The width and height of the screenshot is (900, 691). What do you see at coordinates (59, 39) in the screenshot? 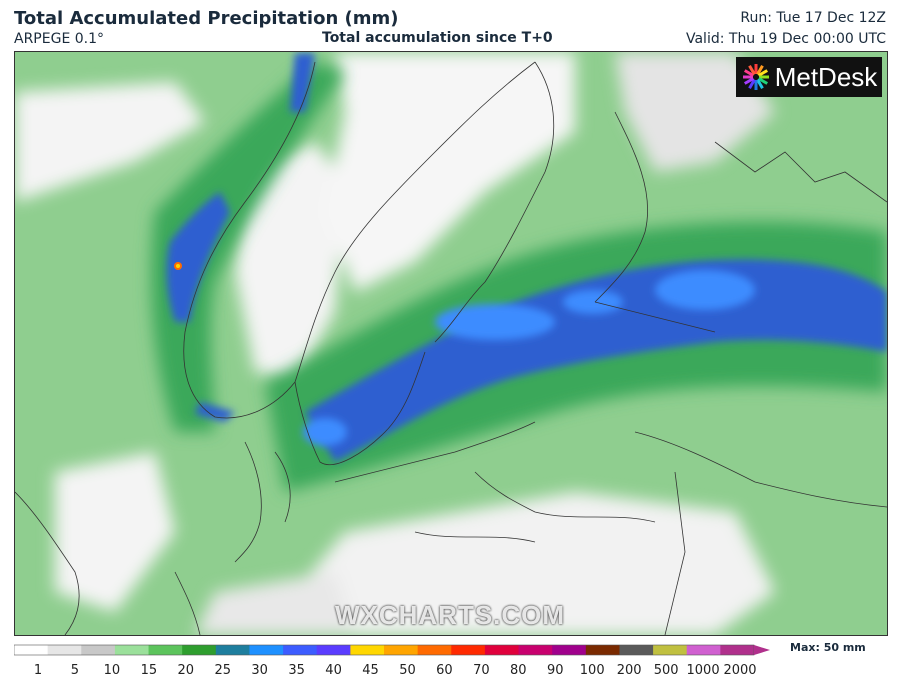
I see `model-label: ARPEGE 0.1°` at bounding box center [59, 39].